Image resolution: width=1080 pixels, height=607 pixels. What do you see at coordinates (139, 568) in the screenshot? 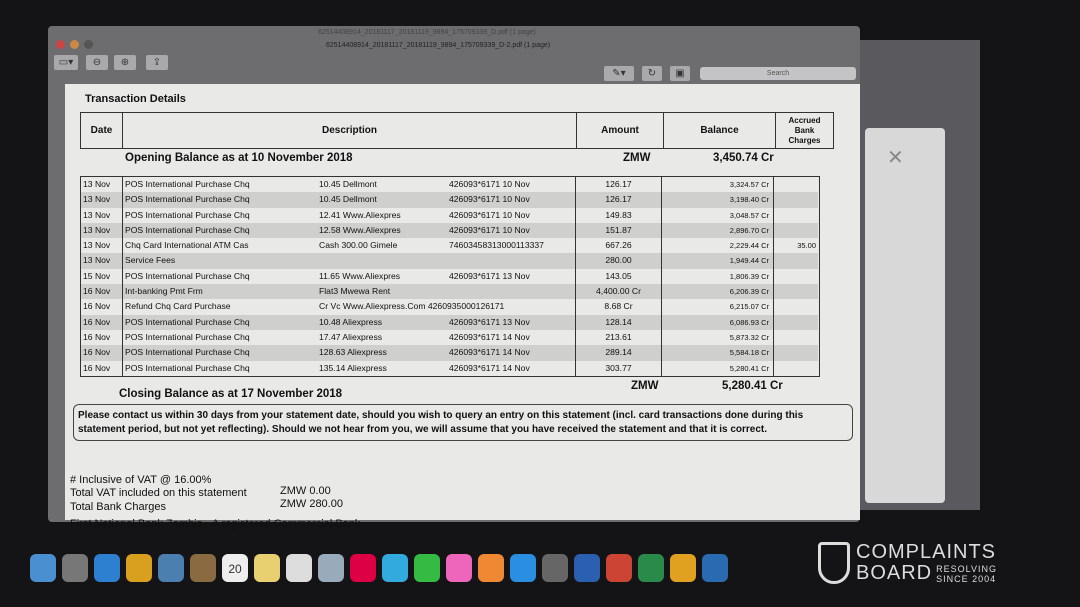
I see `chrome-icon` at bounding box center [139, 568].